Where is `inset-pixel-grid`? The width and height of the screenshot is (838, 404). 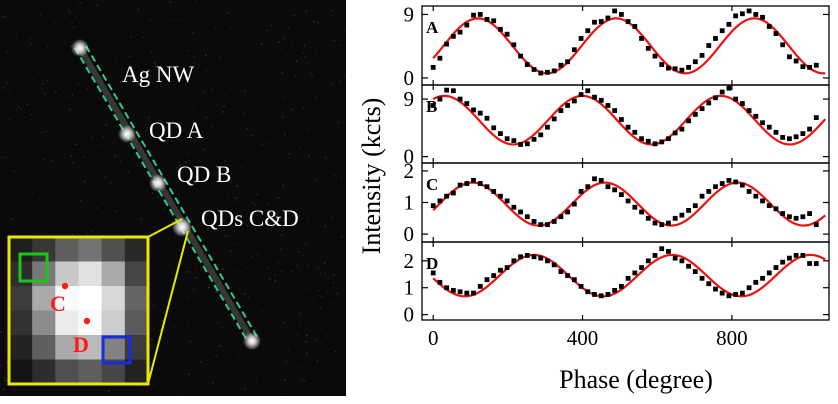 inset-pixel-grid is located at coordinates (79, 311).